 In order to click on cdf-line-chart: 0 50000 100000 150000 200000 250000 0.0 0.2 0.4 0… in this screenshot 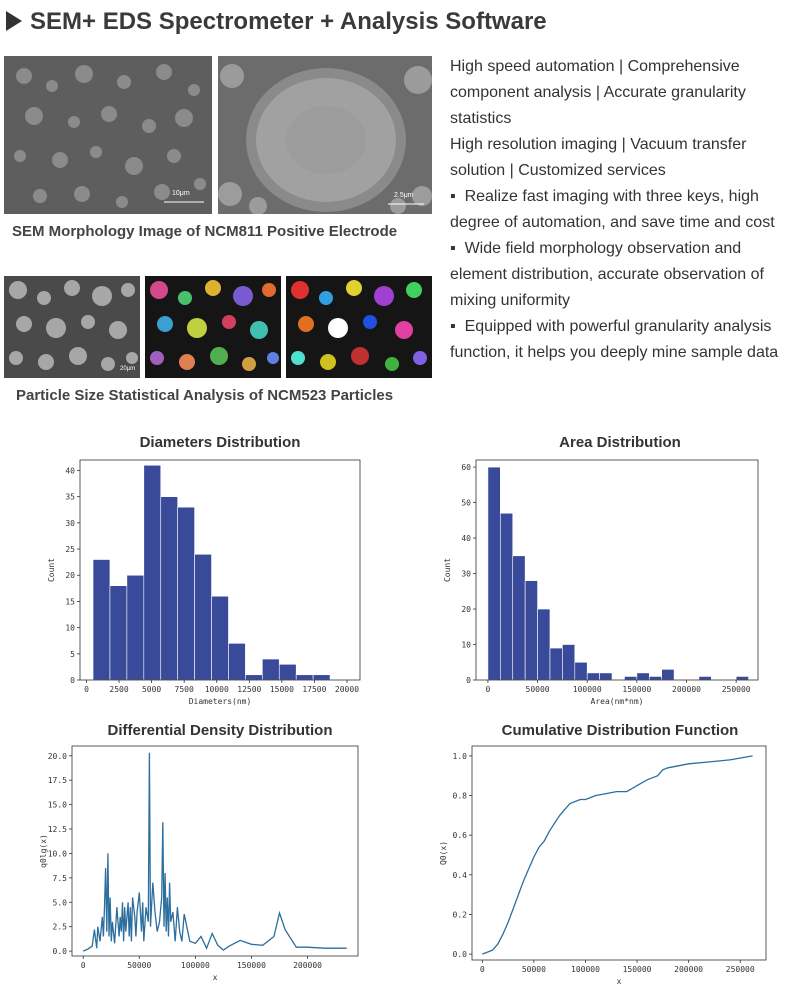, I will do `click(603, 865)`.